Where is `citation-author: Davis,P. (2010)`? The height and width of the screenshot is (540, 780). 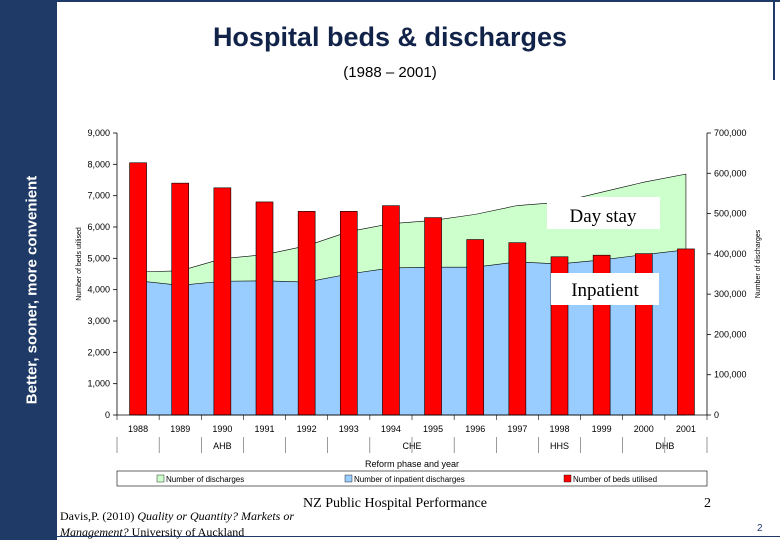 citation-author: Davis,P. (2010) is located at coordinates (99, 516).